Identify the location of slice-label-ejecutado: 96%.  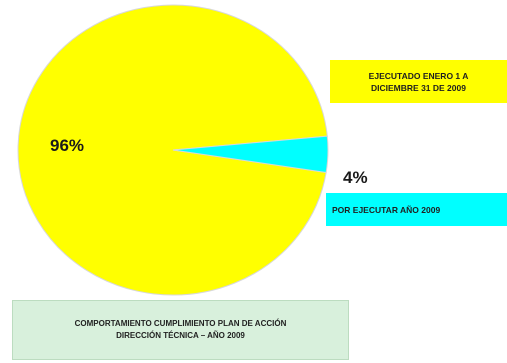
(67, 145).